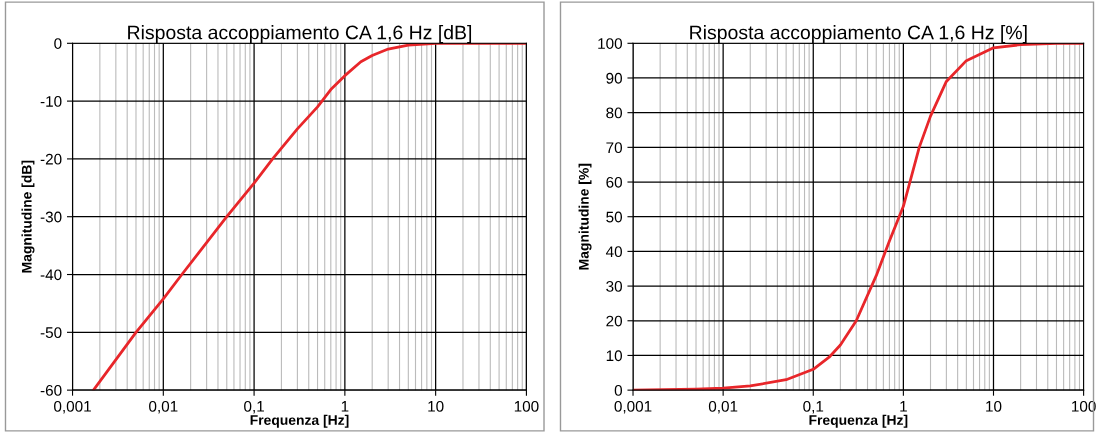 The image size is (1099, 433). I want to click on y-tick-label: 30, so click(614, 286).